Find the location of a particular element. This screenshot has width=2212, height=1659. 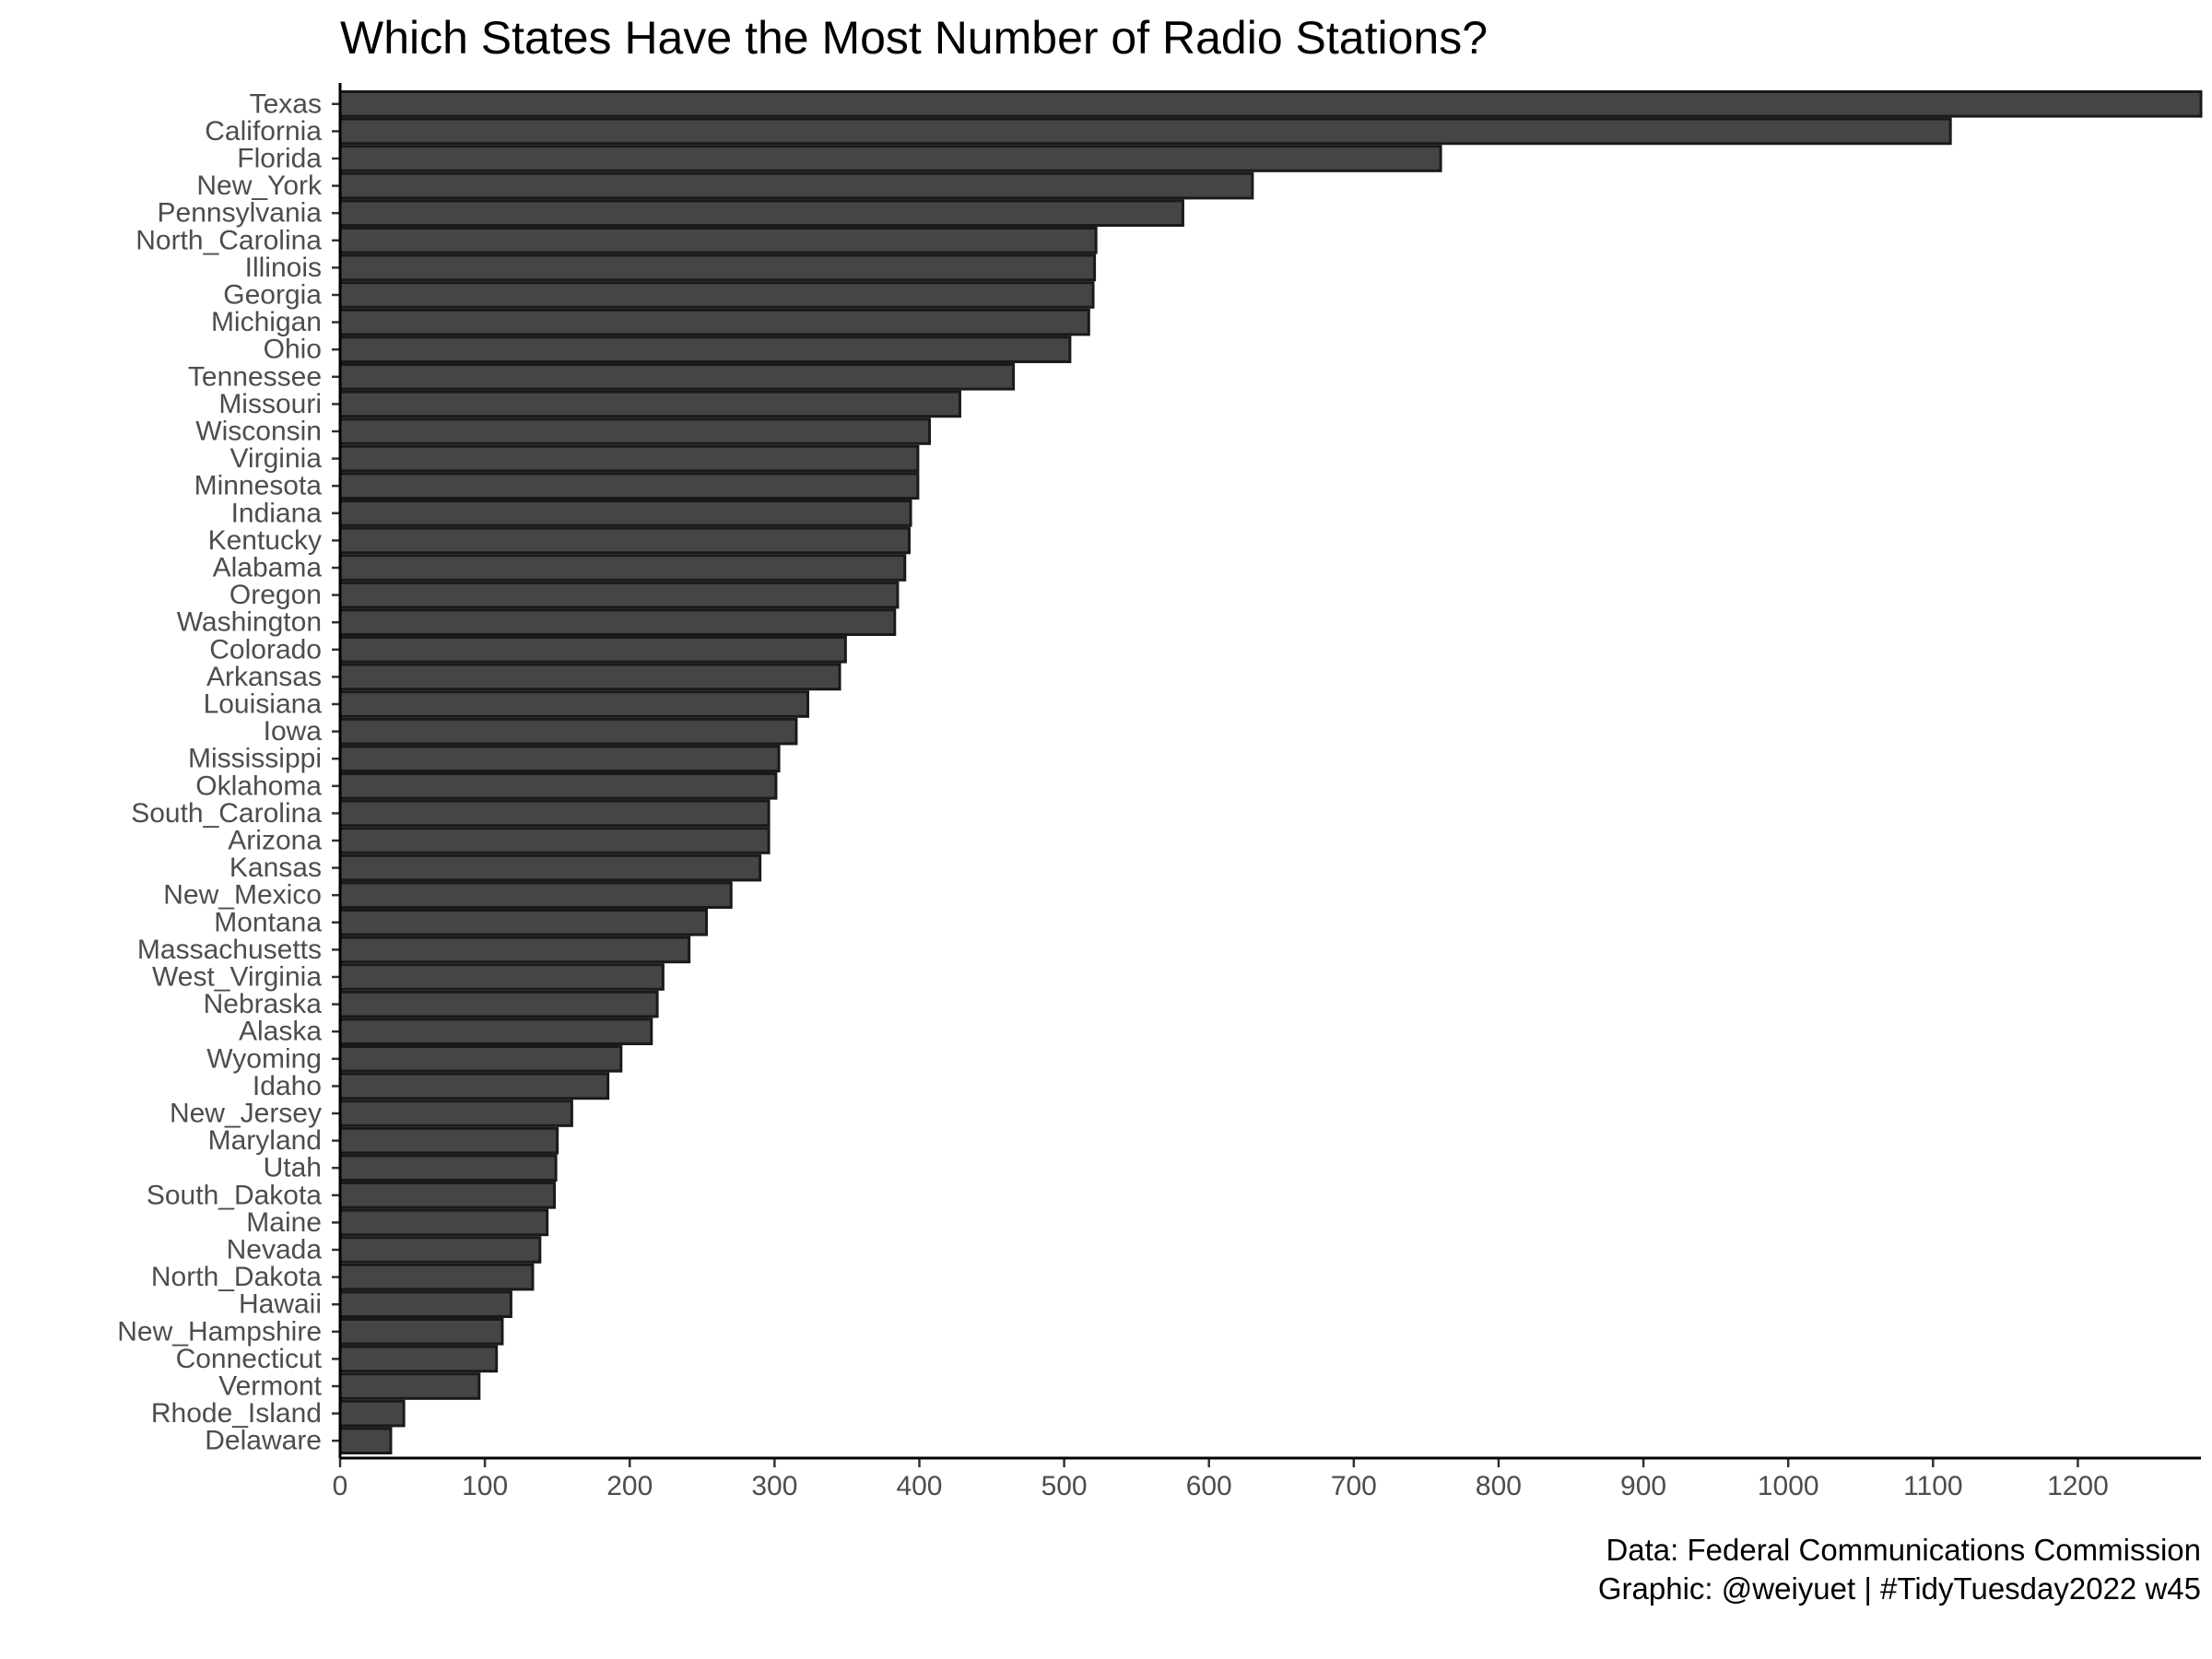

bar-vermont is located at coordinates (409, 1386).